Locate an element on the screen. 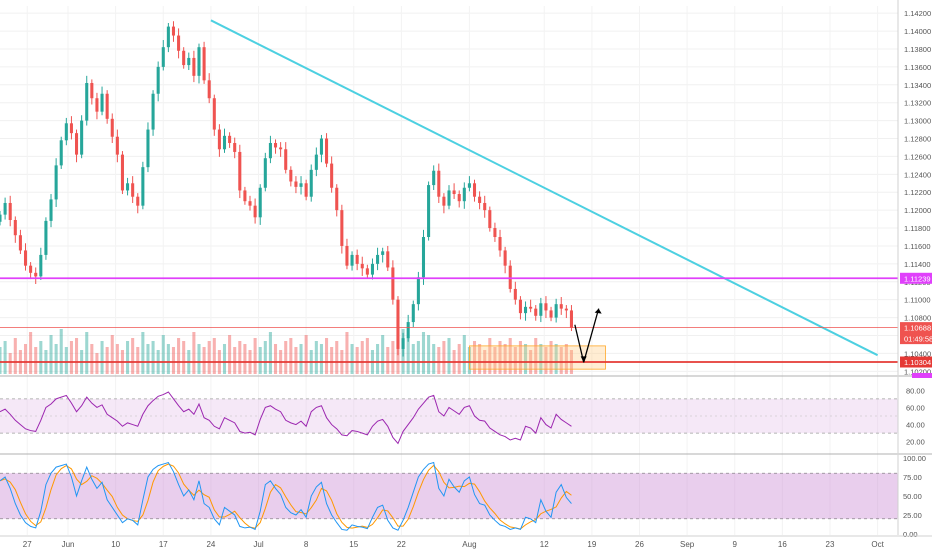 Image resolution: width=932 pixels, height=550 pixels. price-tick-label: 1.13000 is located at coordinates (917, 121).